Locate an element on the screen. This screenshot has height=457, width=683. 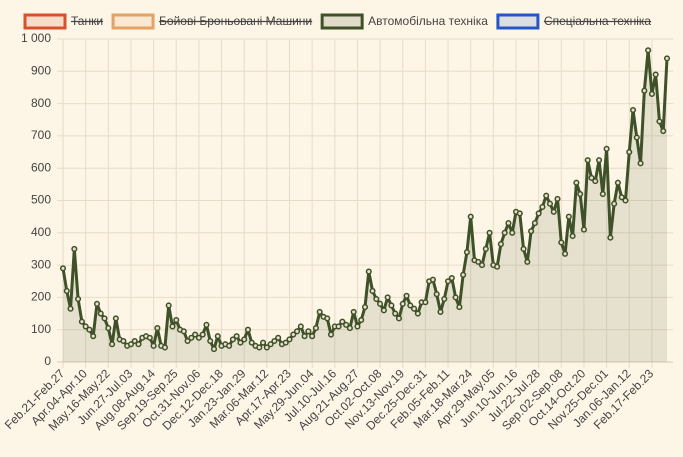
legend-item: Танки is located at coordinates (63, 21).